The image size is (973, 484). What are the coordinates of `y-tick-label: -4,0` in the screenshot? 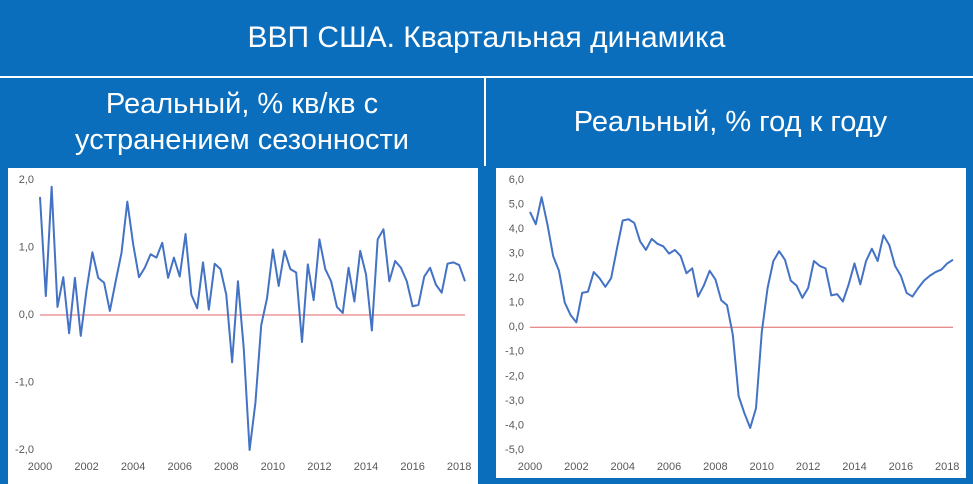 It's located at (514, 425).